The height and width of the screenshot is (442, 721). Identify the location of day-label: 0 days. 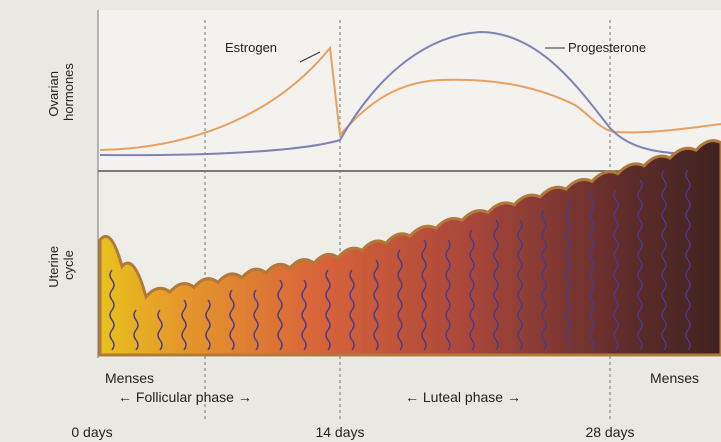
(91, 432).